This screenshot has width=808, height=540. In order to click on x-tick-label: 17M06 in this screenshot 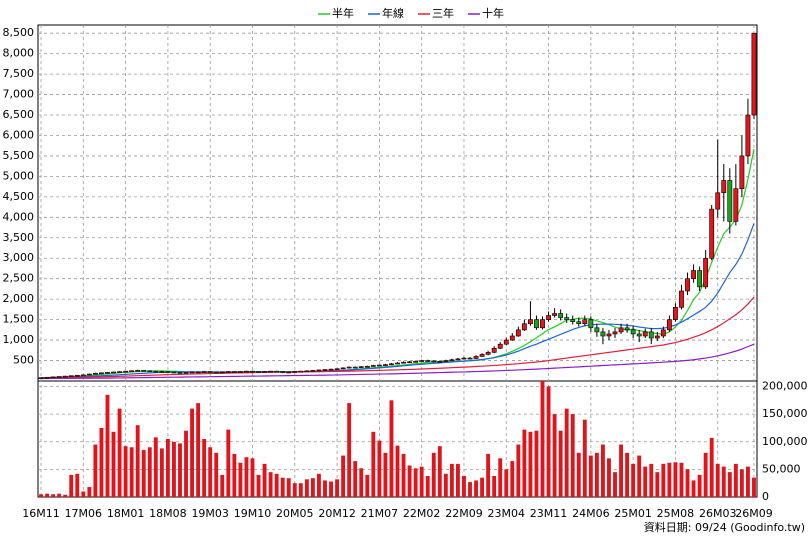, I will do `click(84, 513)`.